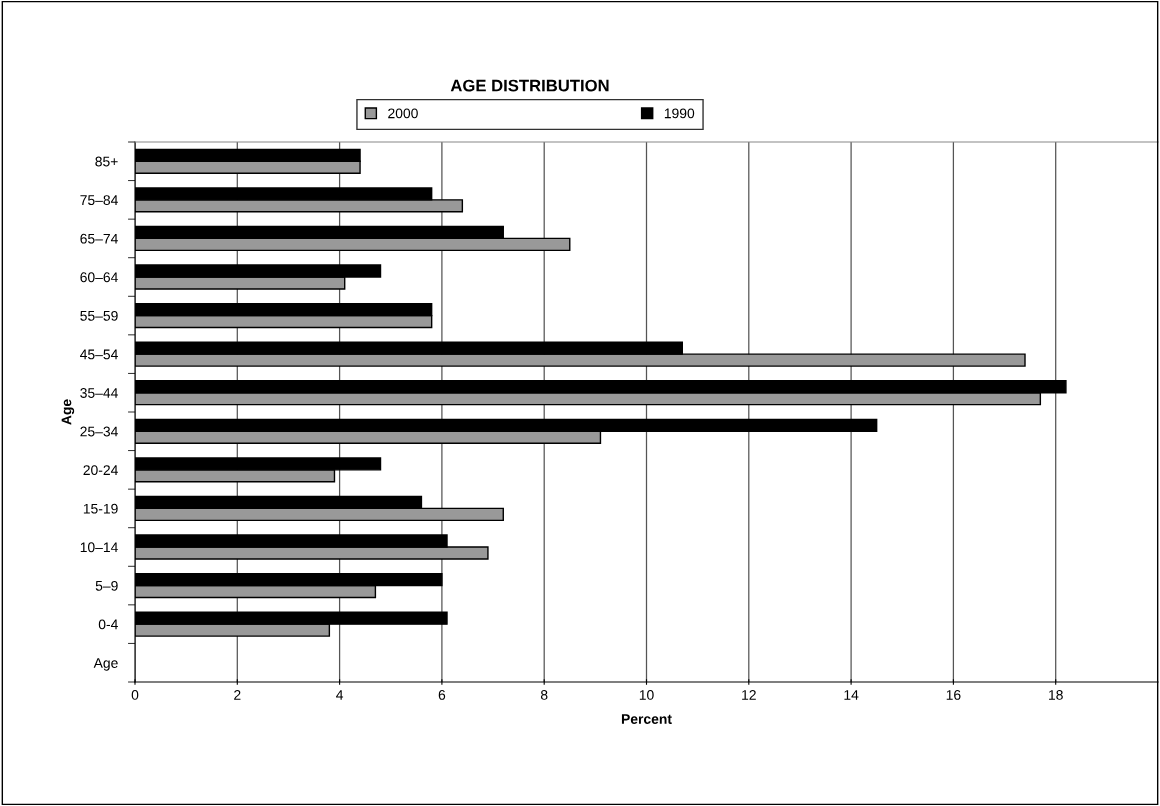 The image size is (1160, 806). Describe the element at coordinates (106, 161) in the screenshot. I see `y-tick-label: 85+` at that location.